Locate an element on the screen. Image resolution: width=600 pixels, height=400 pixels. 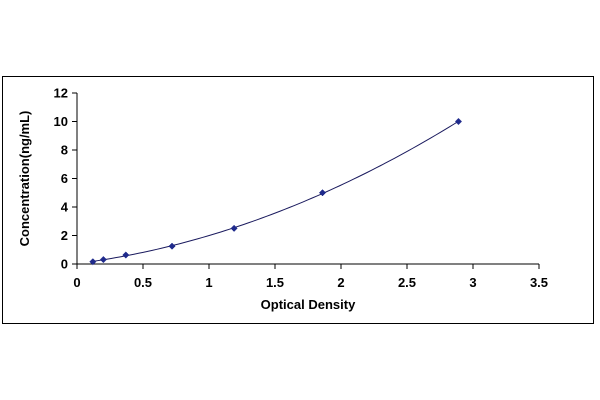
y-tick-label: 4 is located at coordinates (65, 207).